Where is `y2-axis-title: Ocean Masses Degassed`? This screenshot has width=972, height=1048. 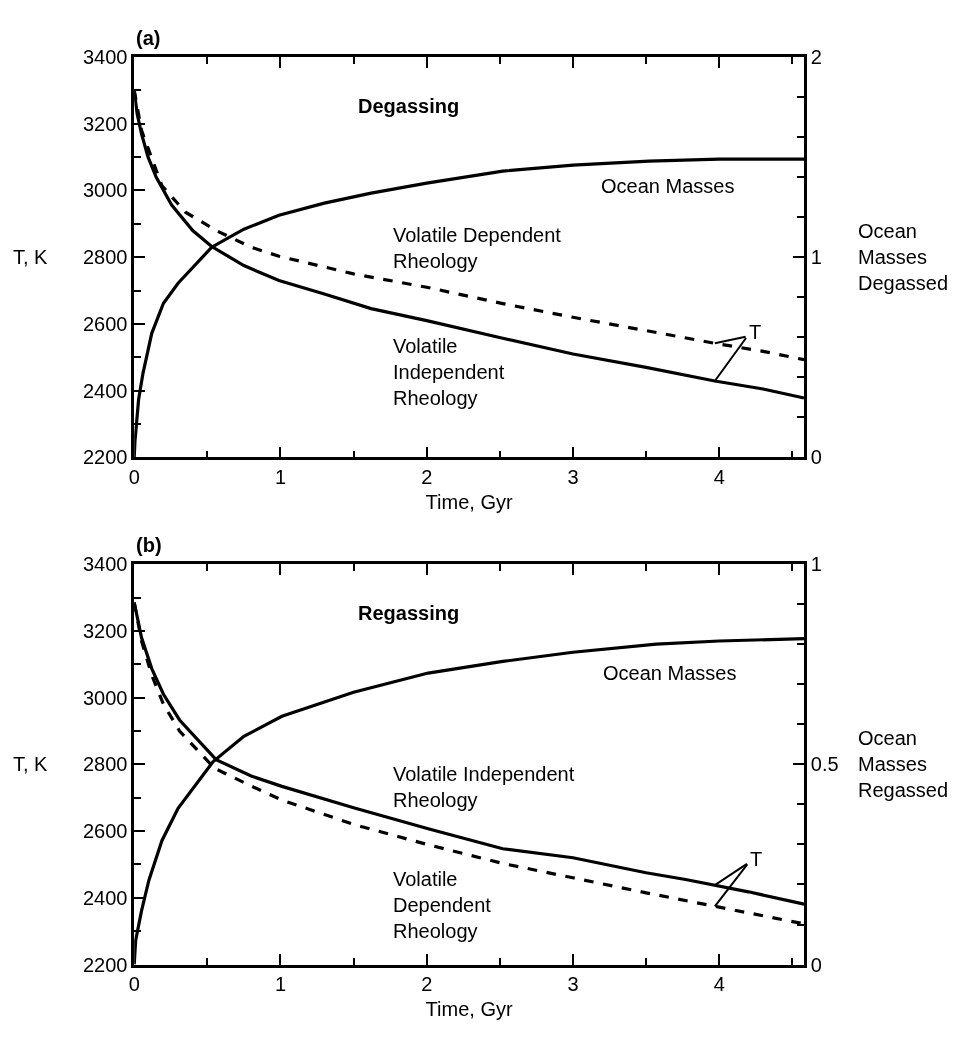
y2-axis-title: Ocean Masses Degassed is located at coordinates (903, 257).